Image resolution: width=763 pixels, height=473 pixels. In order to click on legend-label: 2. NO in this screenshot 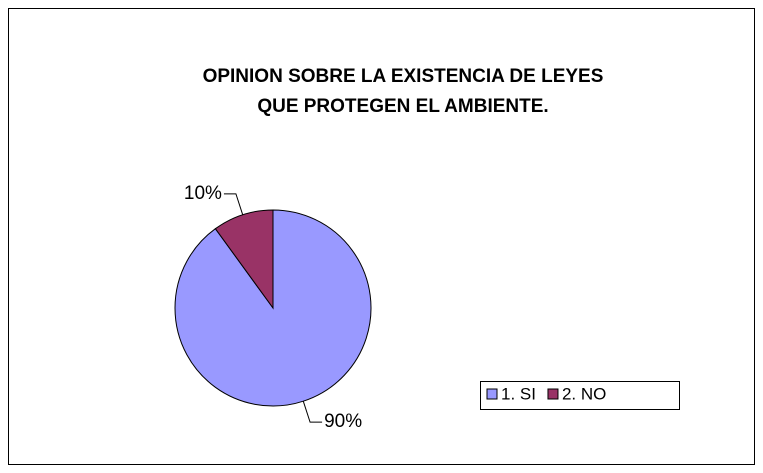, I will do `click(584, 393)`.